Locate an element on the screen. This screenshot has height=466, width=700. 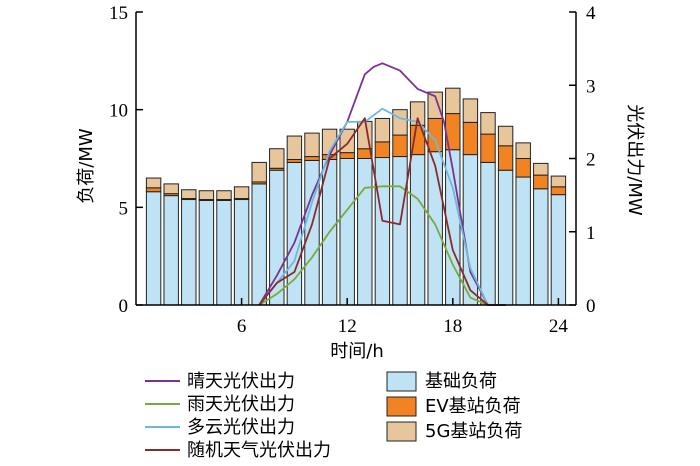
bar-base-h3 is located at coordinates (189, 252).